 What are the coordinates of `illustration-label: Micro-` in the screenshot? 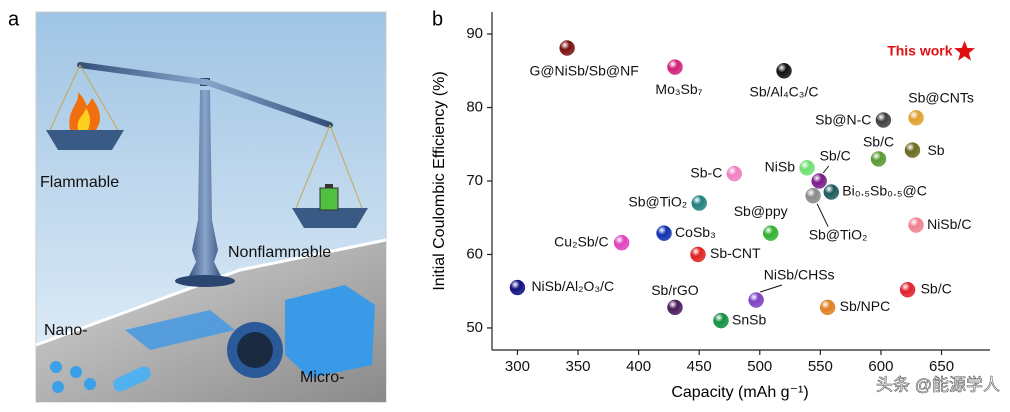 It's located at (322, 377).